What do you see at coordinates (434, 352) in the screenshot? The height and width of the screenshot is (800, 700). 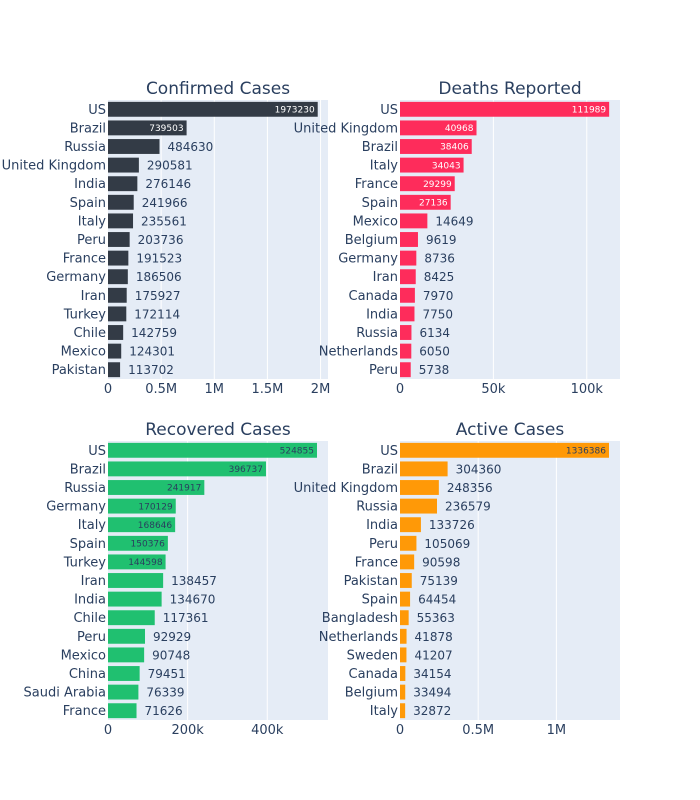 I see `data-label: 6050` at bounding box center [434, 352].